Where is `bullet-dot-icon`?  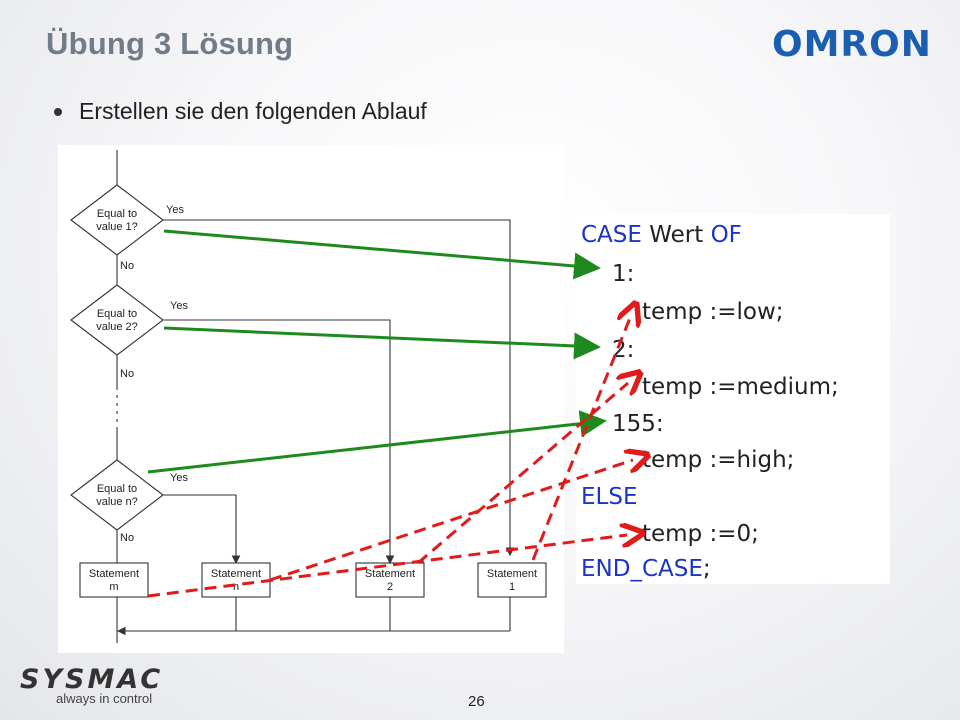 bullet-dot-icon is located at coordinates (58, 111).